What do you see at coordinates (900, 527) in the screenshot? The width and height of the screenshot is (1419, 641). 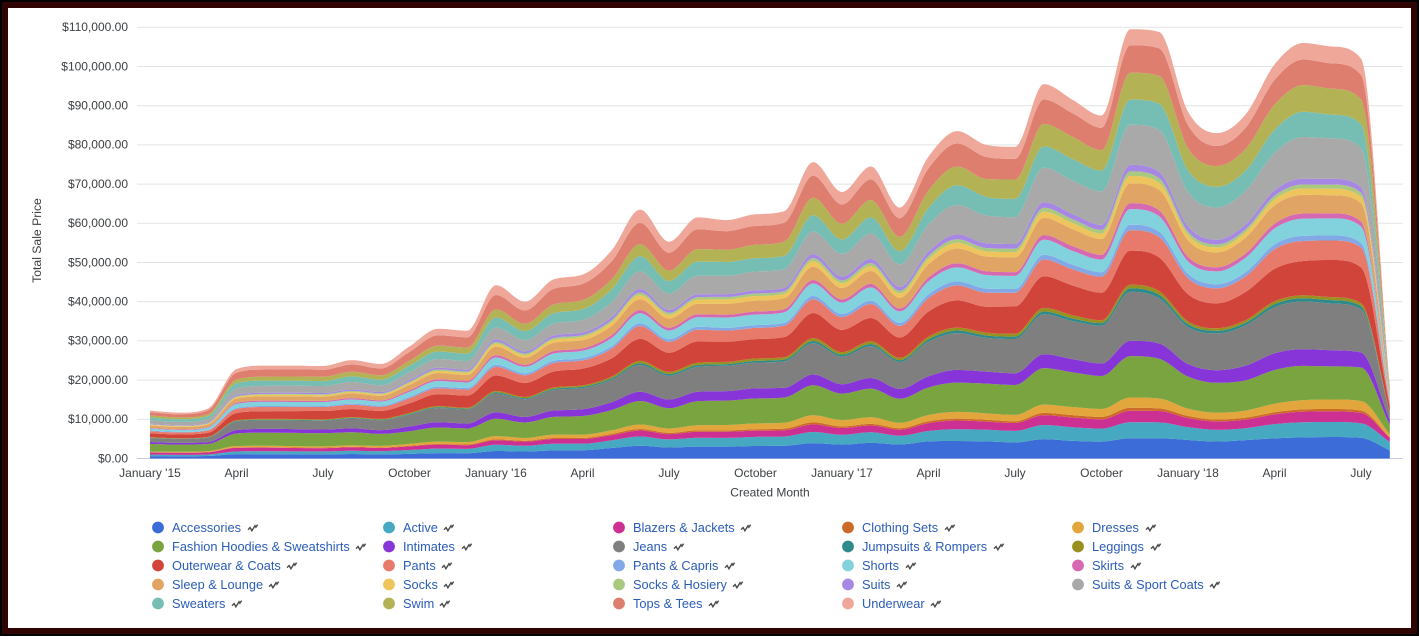 I see `svg-text: Clothing Sets` at bounding box center [900, 527].